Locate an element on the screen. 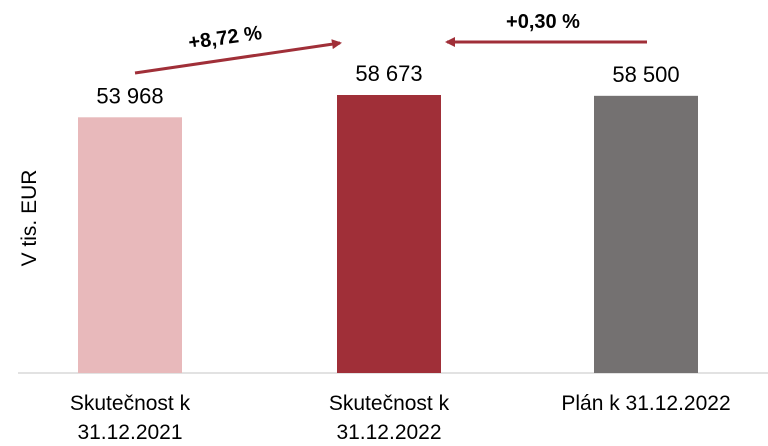 This screenshot has height=446, width=768. y-axis-label: V tis. EUR is located at coordinates (29, 218).